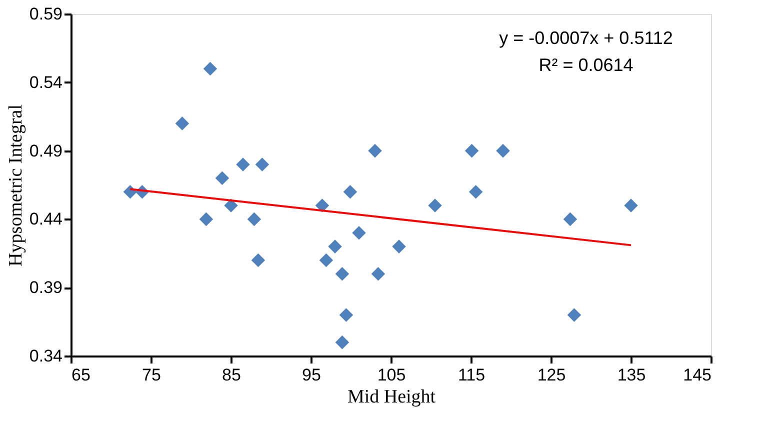  Describe the element at coordinates (472, 375) in the screenshot. I see `x-tick-label: 115` at that location.